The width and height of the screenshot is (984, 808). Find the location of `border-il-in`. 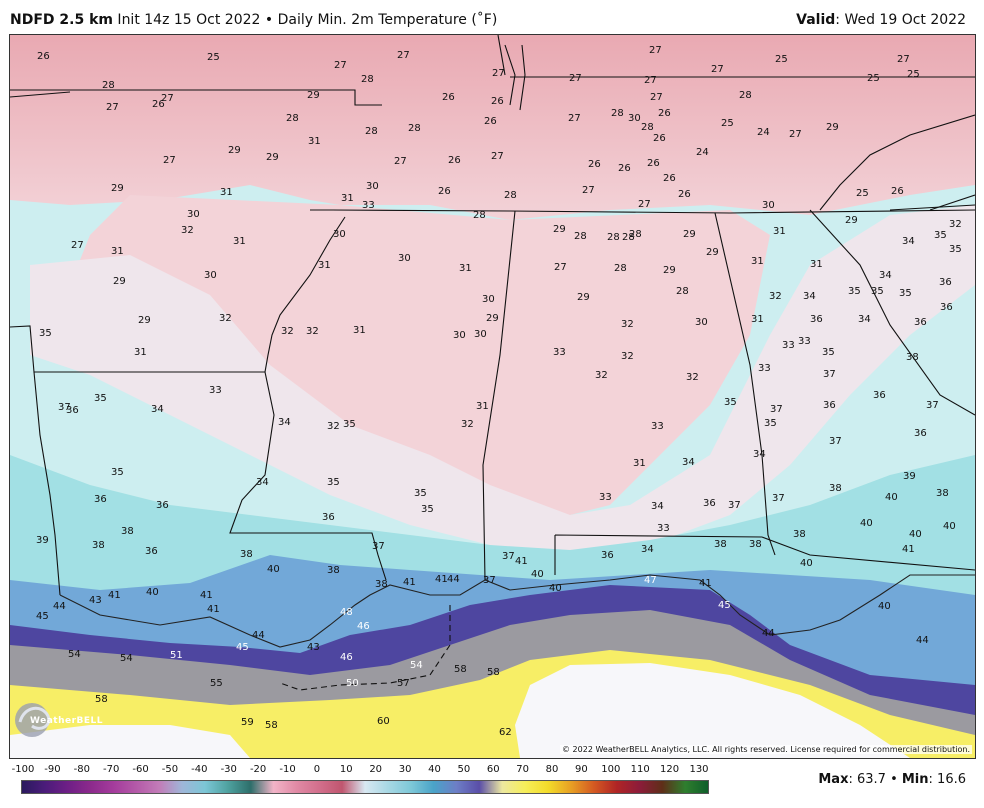

border-il-in is located at coordinates (501, 55).